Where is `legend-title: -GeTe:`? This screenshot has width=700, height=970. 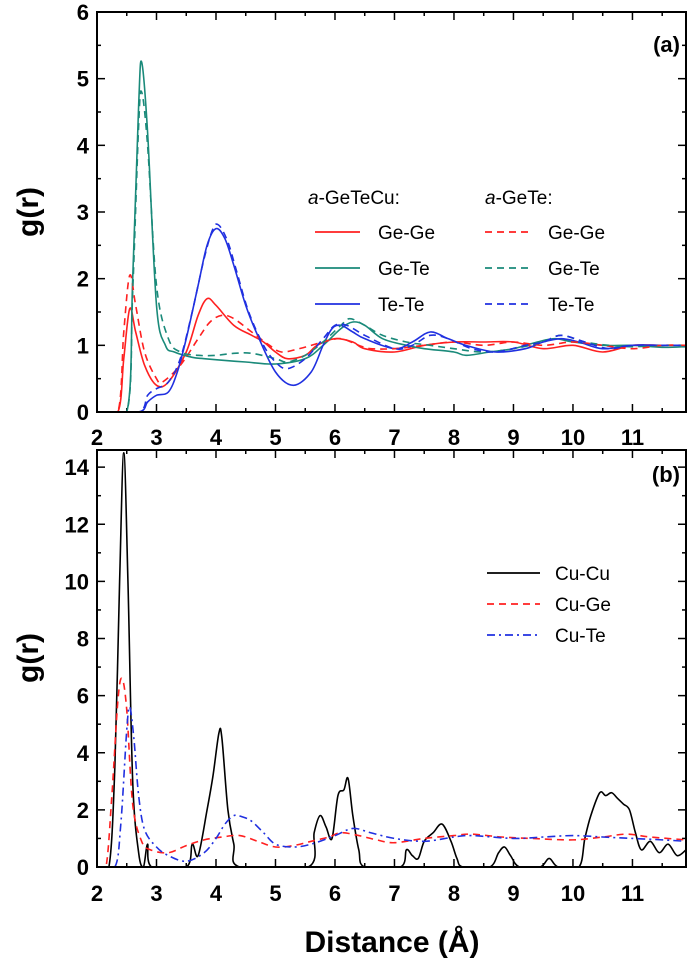
legend-title: -GeTe: is located at coordinates (524, 198).